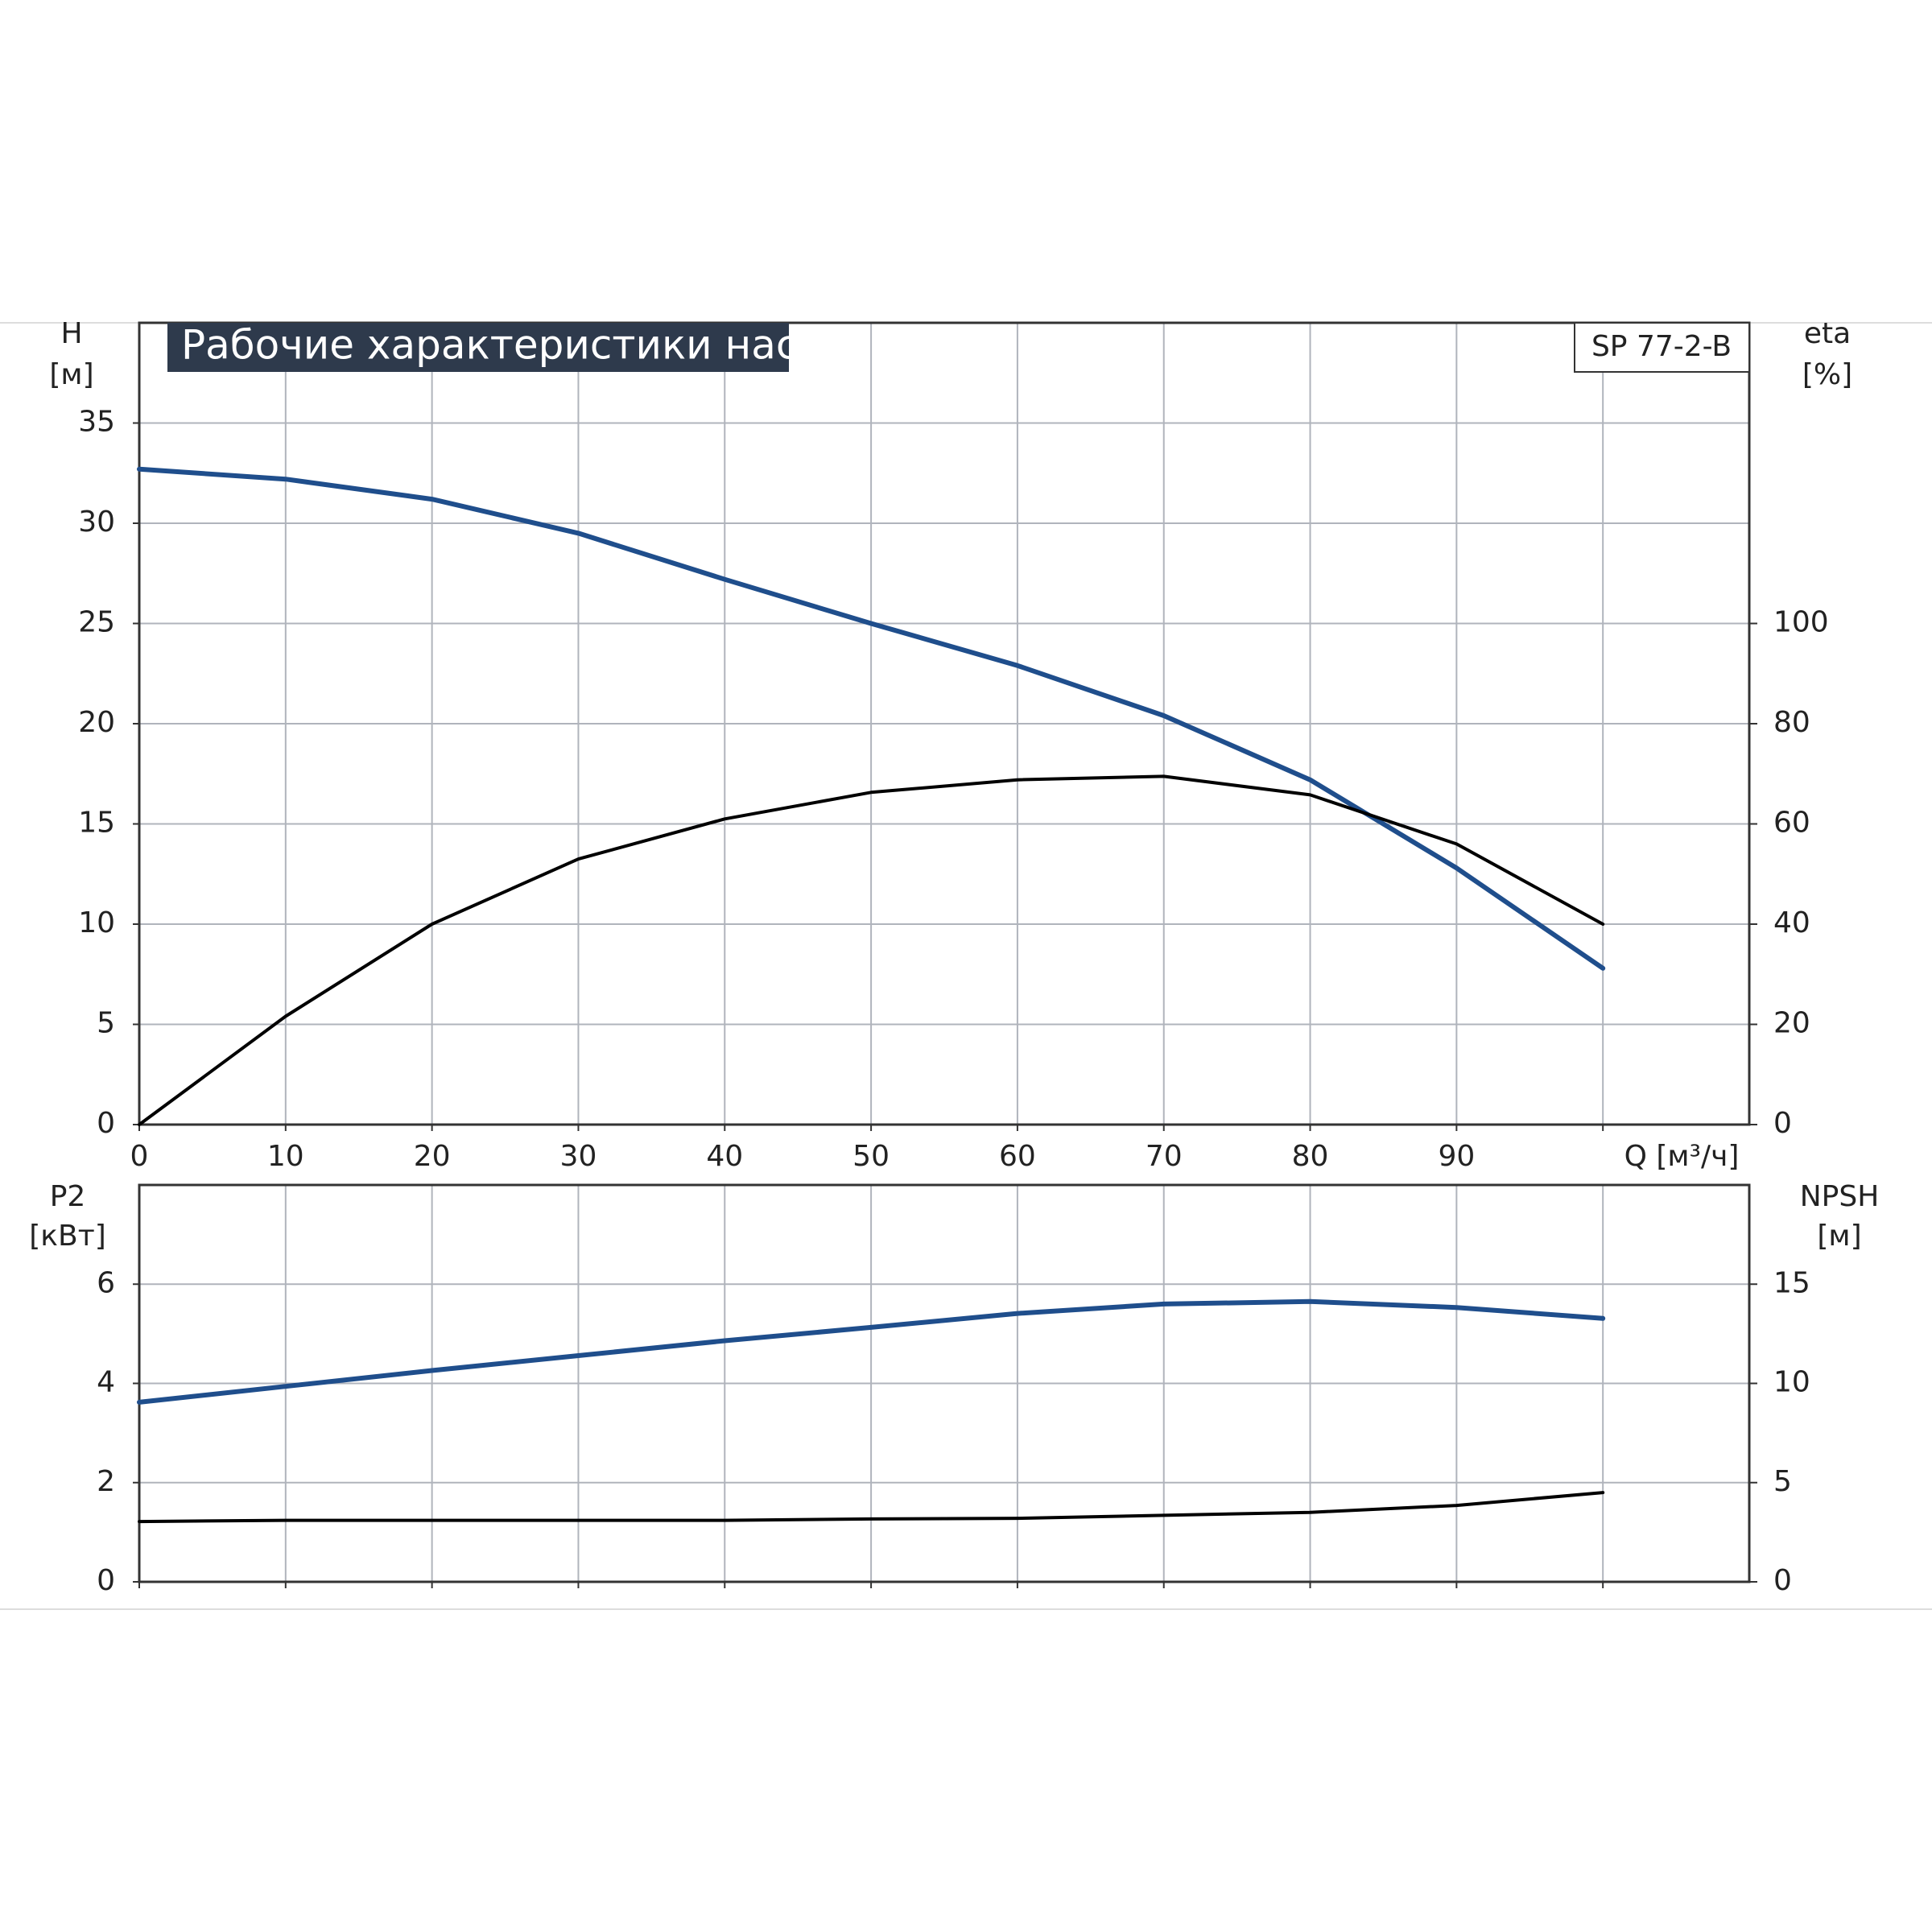 The height and width of the screenshot is (1932, 1932). Describe the element at coordinates (1782, 1481) in the screenshot. I see `y2-tick-label: 5` at that location.